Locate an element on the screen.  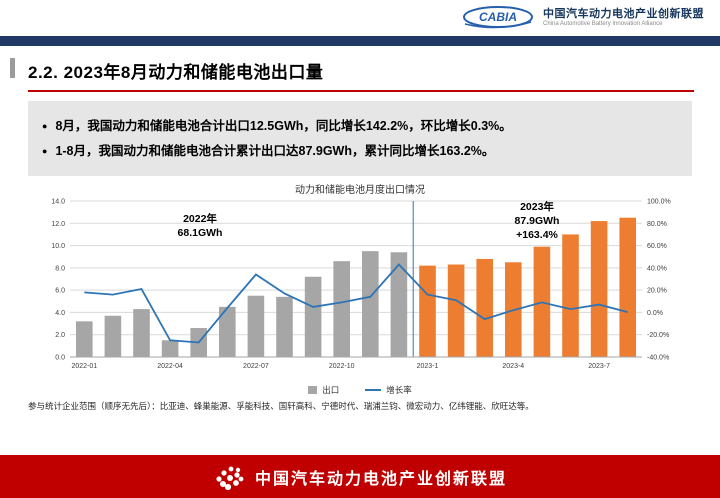
annotation-line: 87.9GWh is located at coordinates (537, 220).